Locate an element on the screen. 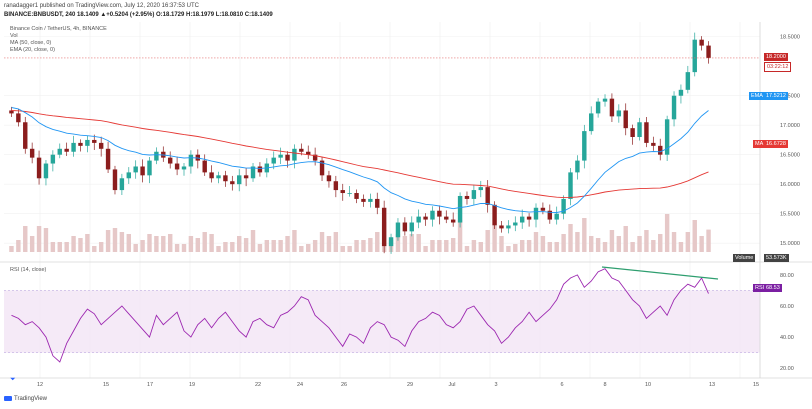  time-axis-labels: 12 15 17 19 22 24 26 29 Jul 3 6 8 10 13 15 is located at coordinates (398, 385).